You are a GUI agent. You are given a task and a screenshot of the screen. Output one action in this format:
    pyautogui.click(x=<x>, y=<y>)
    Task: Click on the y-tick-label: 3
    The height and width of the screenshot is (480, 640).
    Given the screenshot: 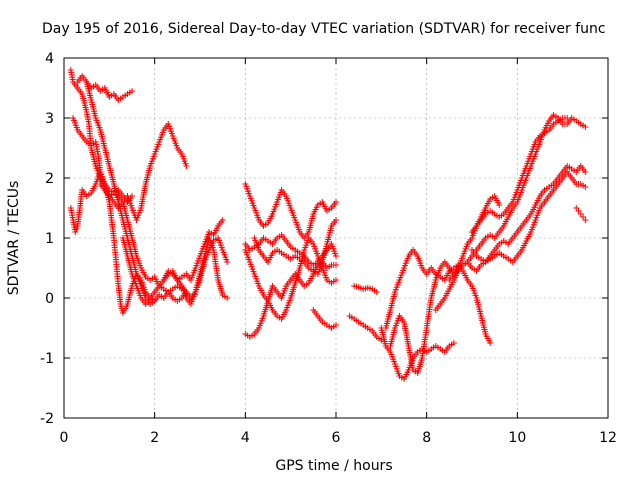 What is the action you would take?
    pyautogui.click(x=49, y=119)
    